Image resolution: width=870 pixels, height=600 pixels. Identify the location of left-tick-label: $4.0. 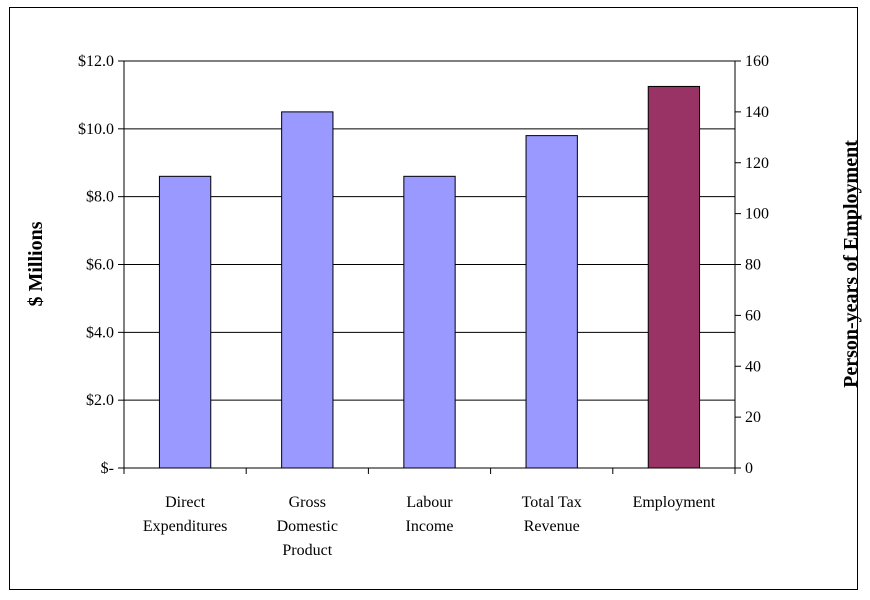
(100, 332).